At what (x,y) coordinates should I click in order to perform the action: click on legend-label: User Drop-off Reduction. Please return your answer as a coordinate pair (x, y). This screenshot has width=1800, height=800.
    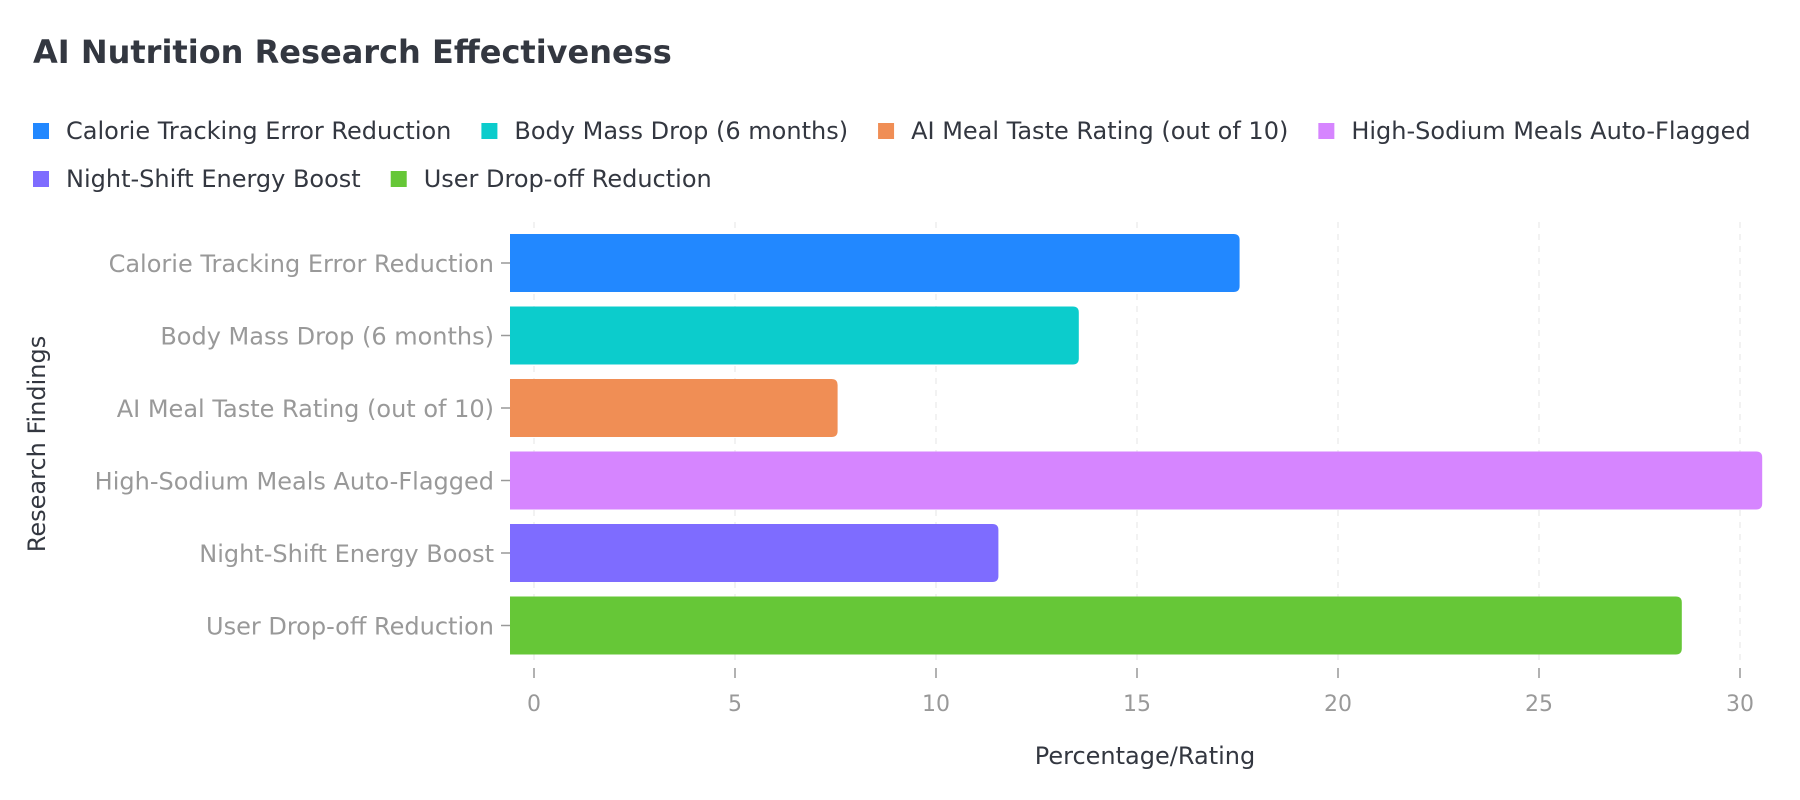
    Looking at the image, I should click on (568, 179).